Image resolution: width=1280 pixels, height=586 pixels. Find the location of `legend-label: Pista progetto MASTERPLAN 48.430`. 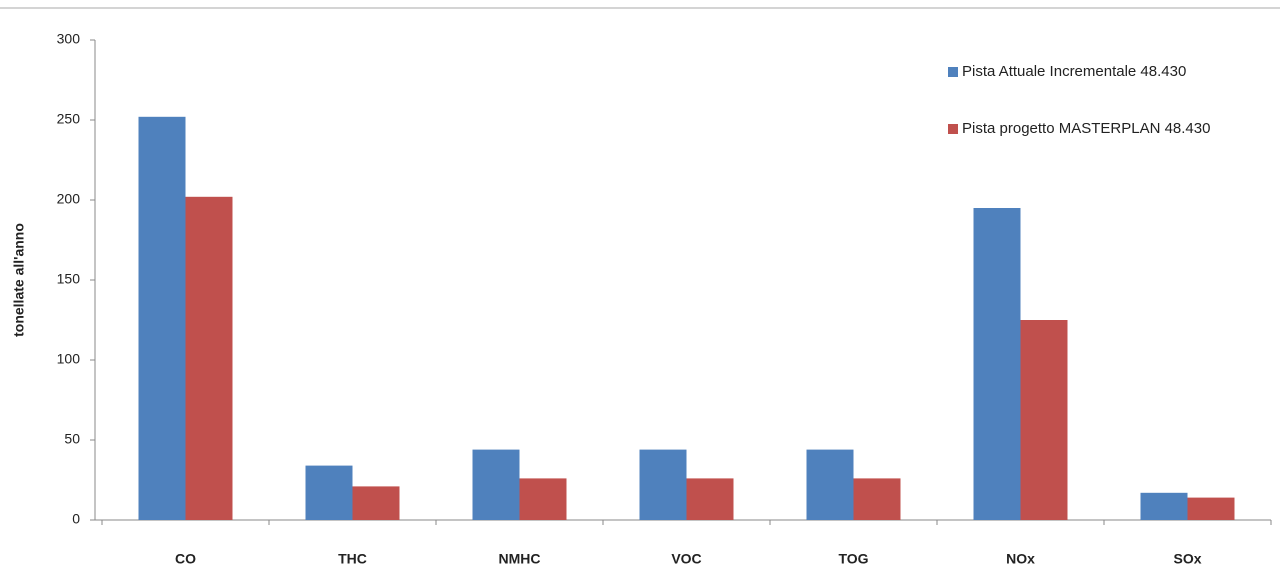

legend-label: Pista progetto MASTERPLAN 48.430 is located at coordinates (1086, 128).